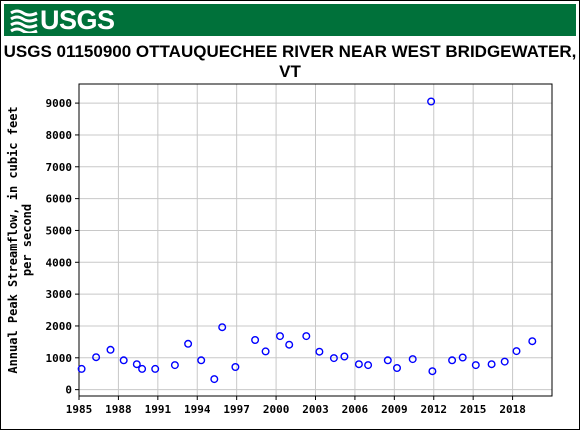 The image size is (580, 430). What do you see at coordinates (59, 358) in the screenshot?
I see `y-tick-label: 1000` at bounding box center [59, 358].